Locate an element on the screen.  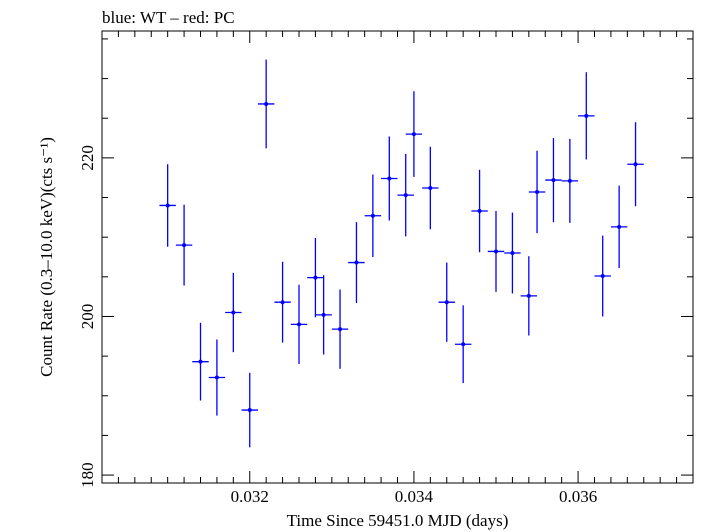
x-tick-label: 0.032 is located at coordinates (250, 496).